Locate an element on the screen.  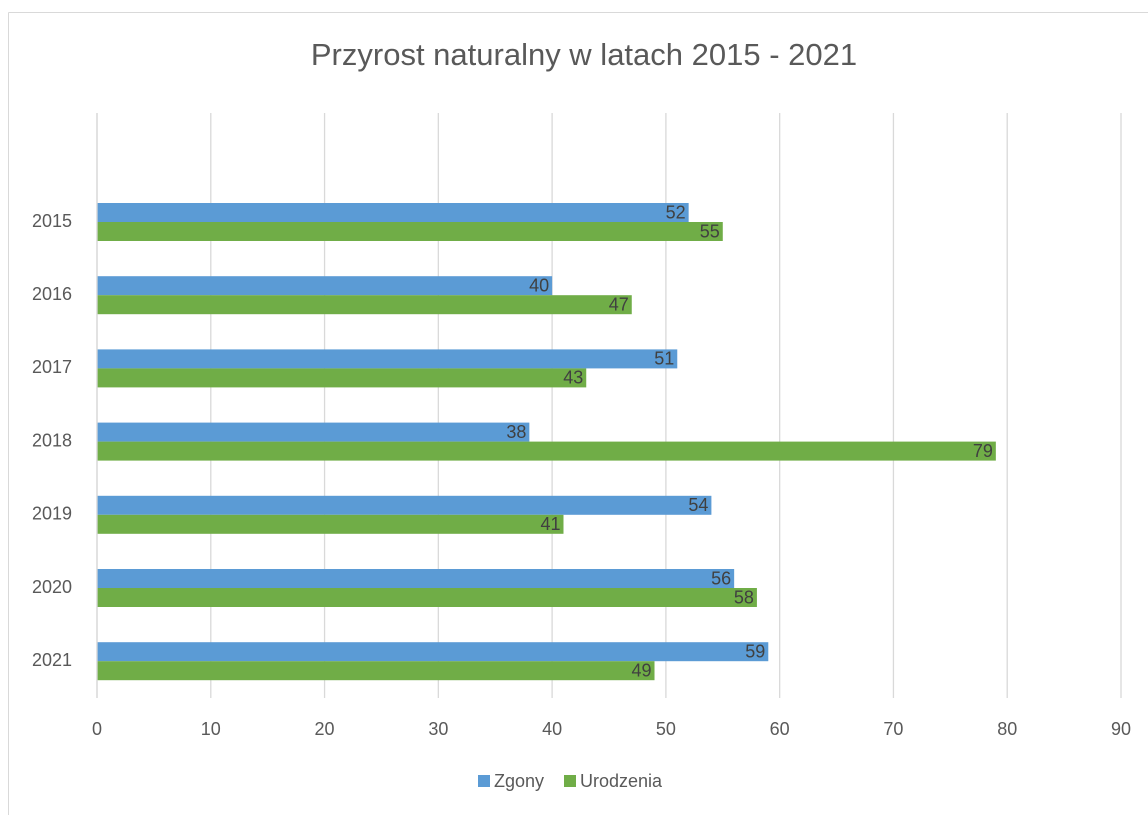
data-label: 43 is located at coordinates (573, 378).